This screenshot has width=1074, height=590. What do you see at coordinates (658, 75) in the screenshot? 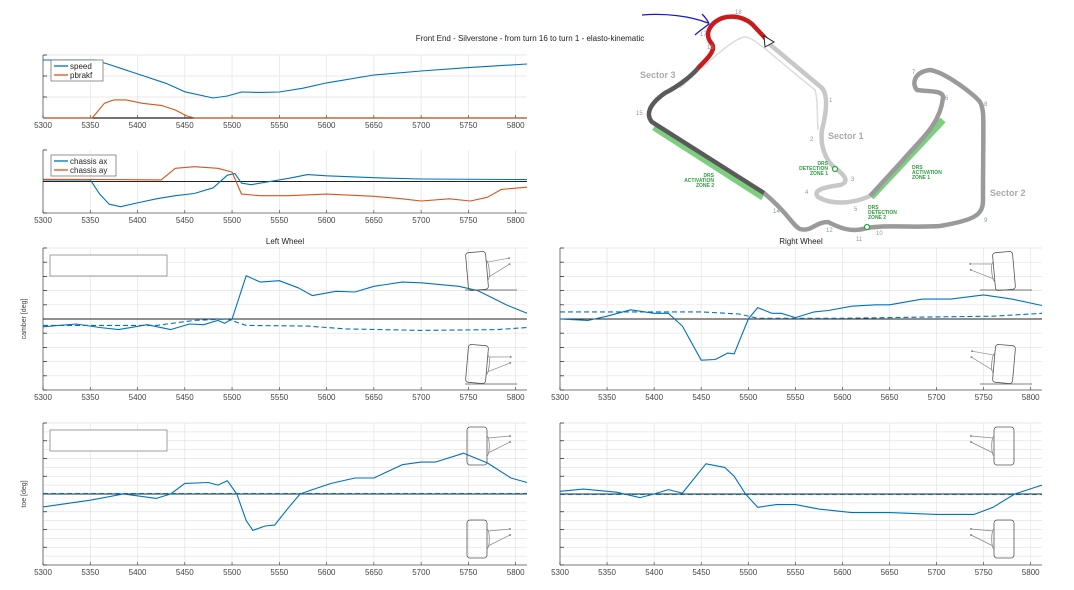
I see `sector-3-label: Sector 3` at bounding box center [658, 75].